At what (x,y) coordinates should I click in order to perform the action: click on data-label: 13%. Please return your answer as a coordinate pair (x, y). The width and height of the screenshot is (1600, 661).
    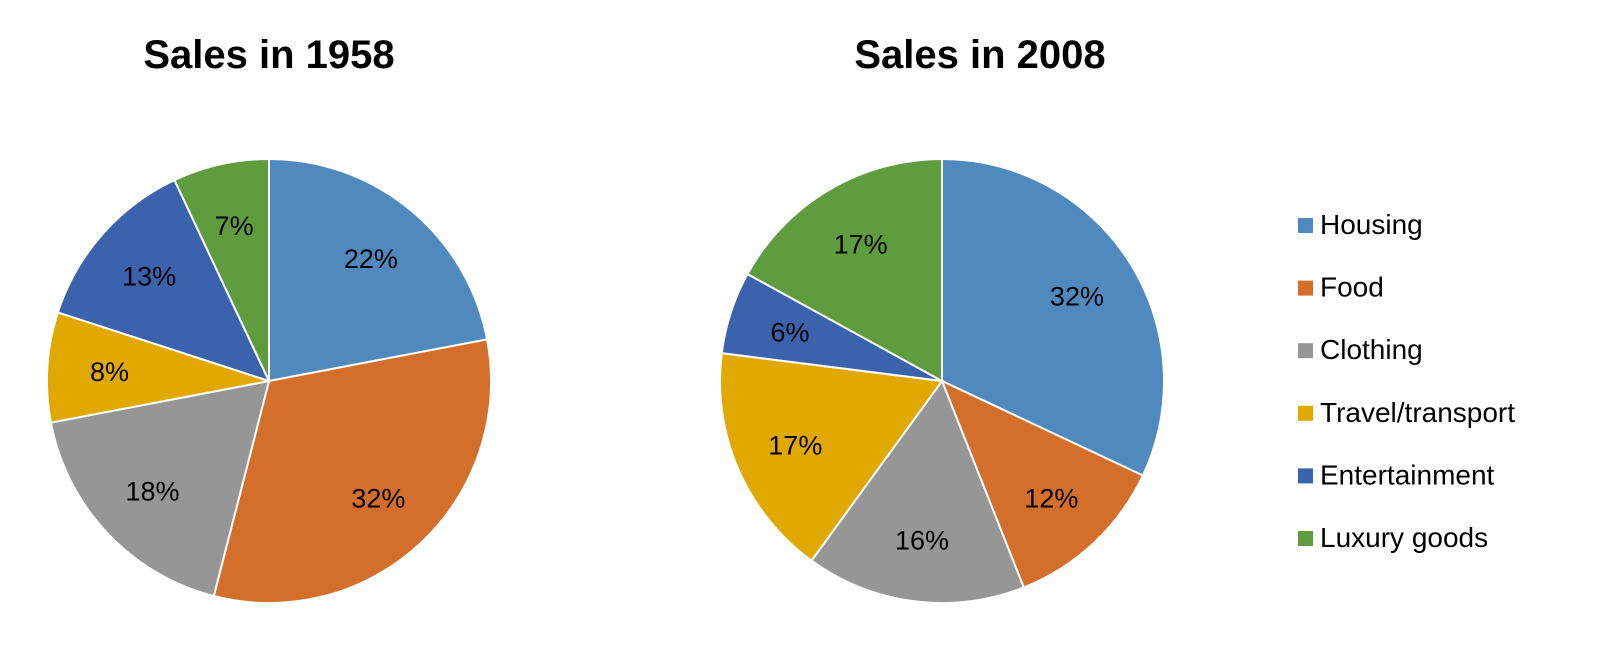
    Looking at the image, I should click on (149, 276).